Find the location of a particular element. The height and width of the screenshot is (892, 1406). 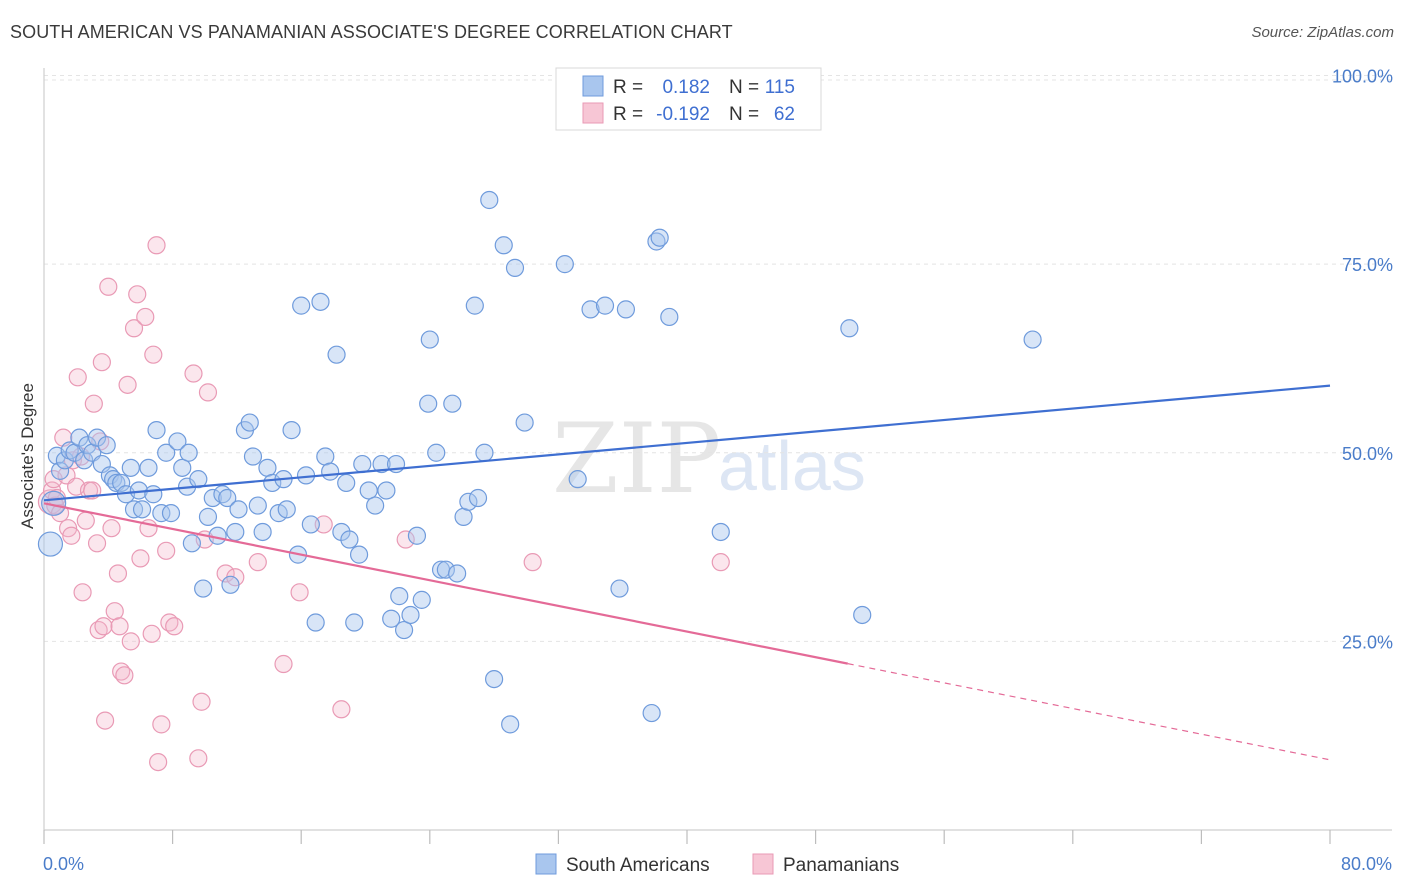

y-tick-label: 75.0% is located at coordinates (1367, 265).